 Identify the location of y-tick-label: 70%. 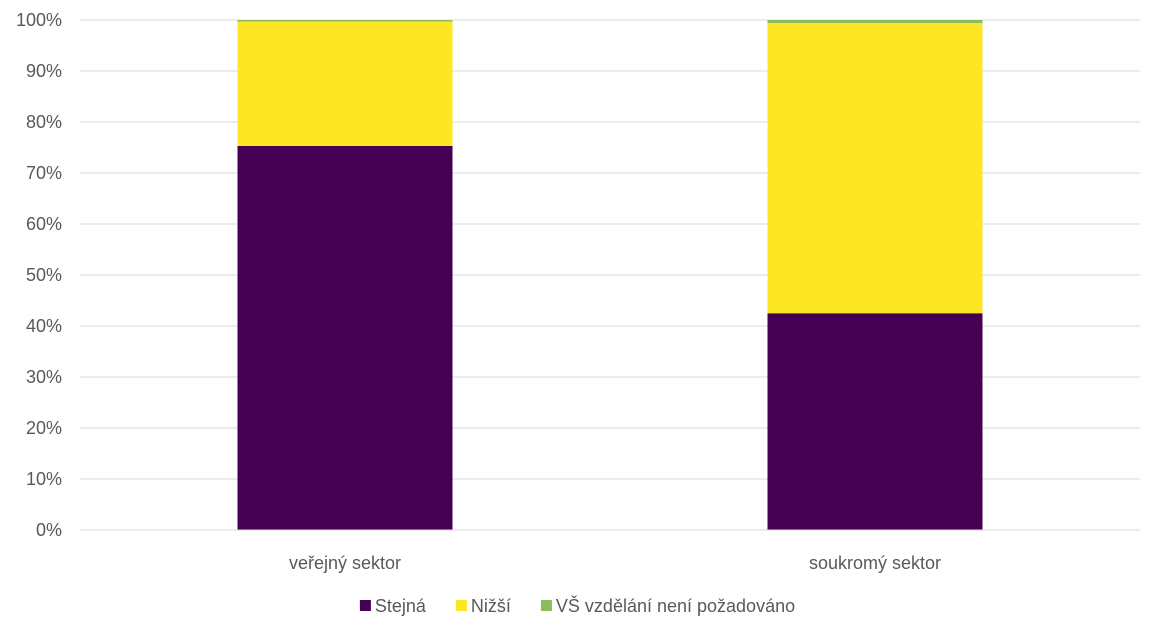
(44, 173).